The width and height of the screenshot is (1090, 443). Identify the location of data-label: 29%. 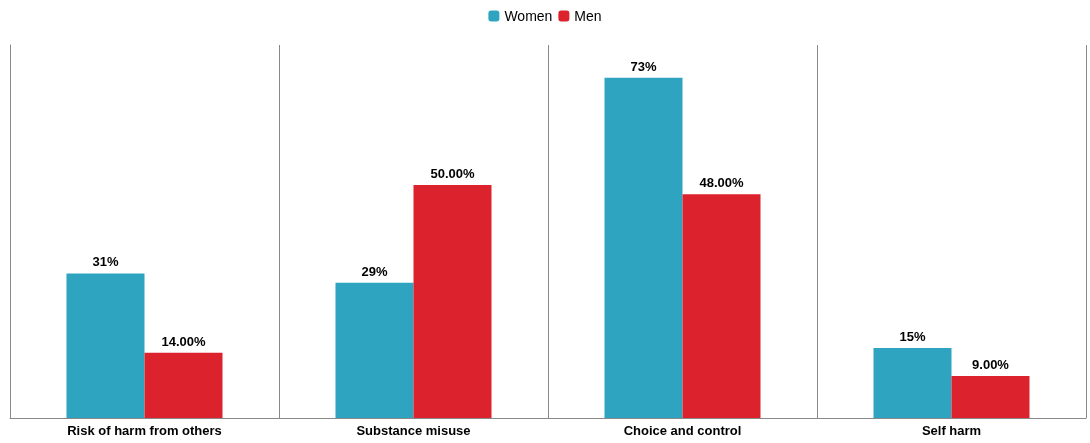
(374, 271).